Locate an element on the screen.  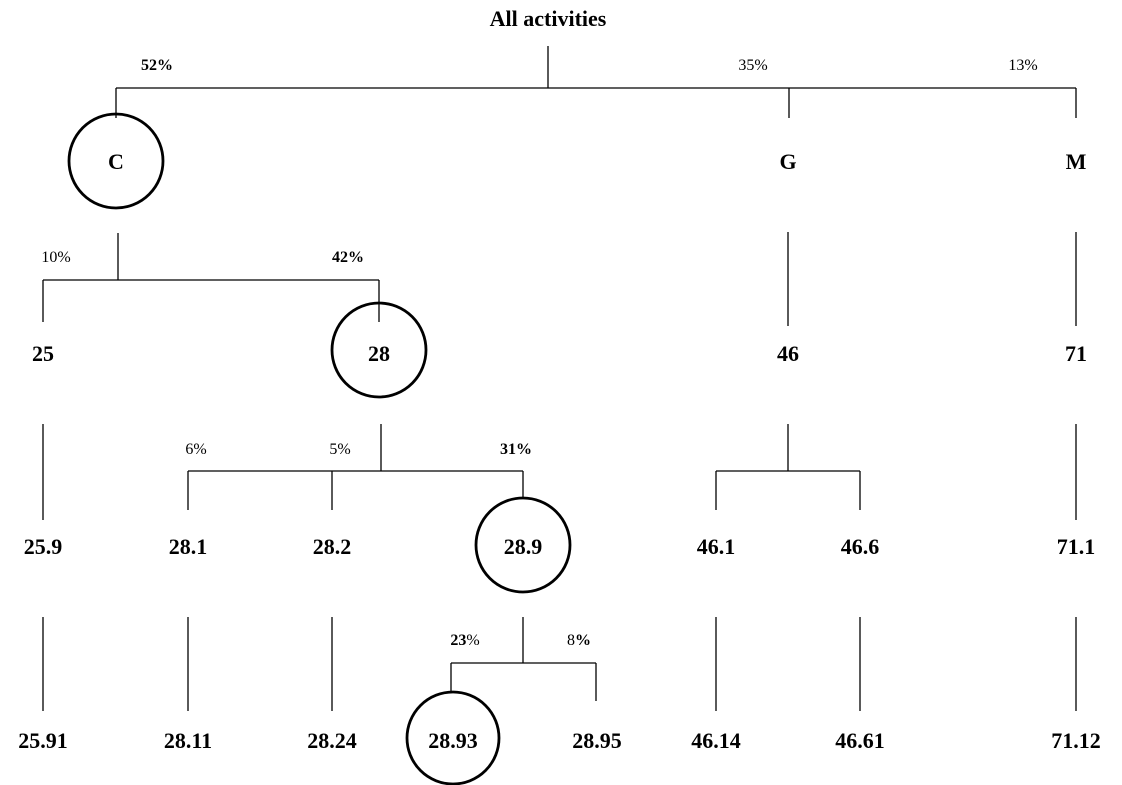
share-label-g: 35% is located at coordinates (752, 65).